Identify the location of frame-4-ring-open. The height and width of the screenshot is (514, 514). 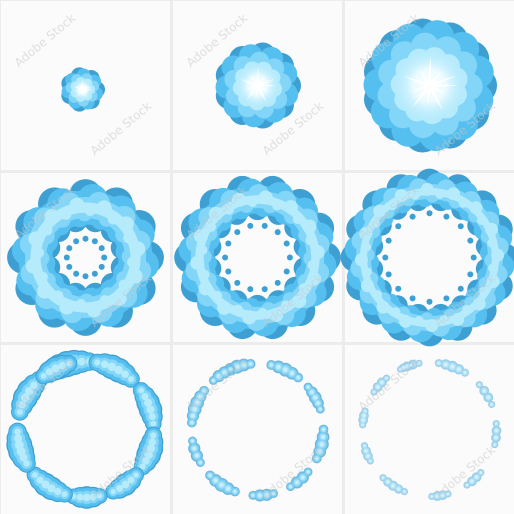
(85, 257).